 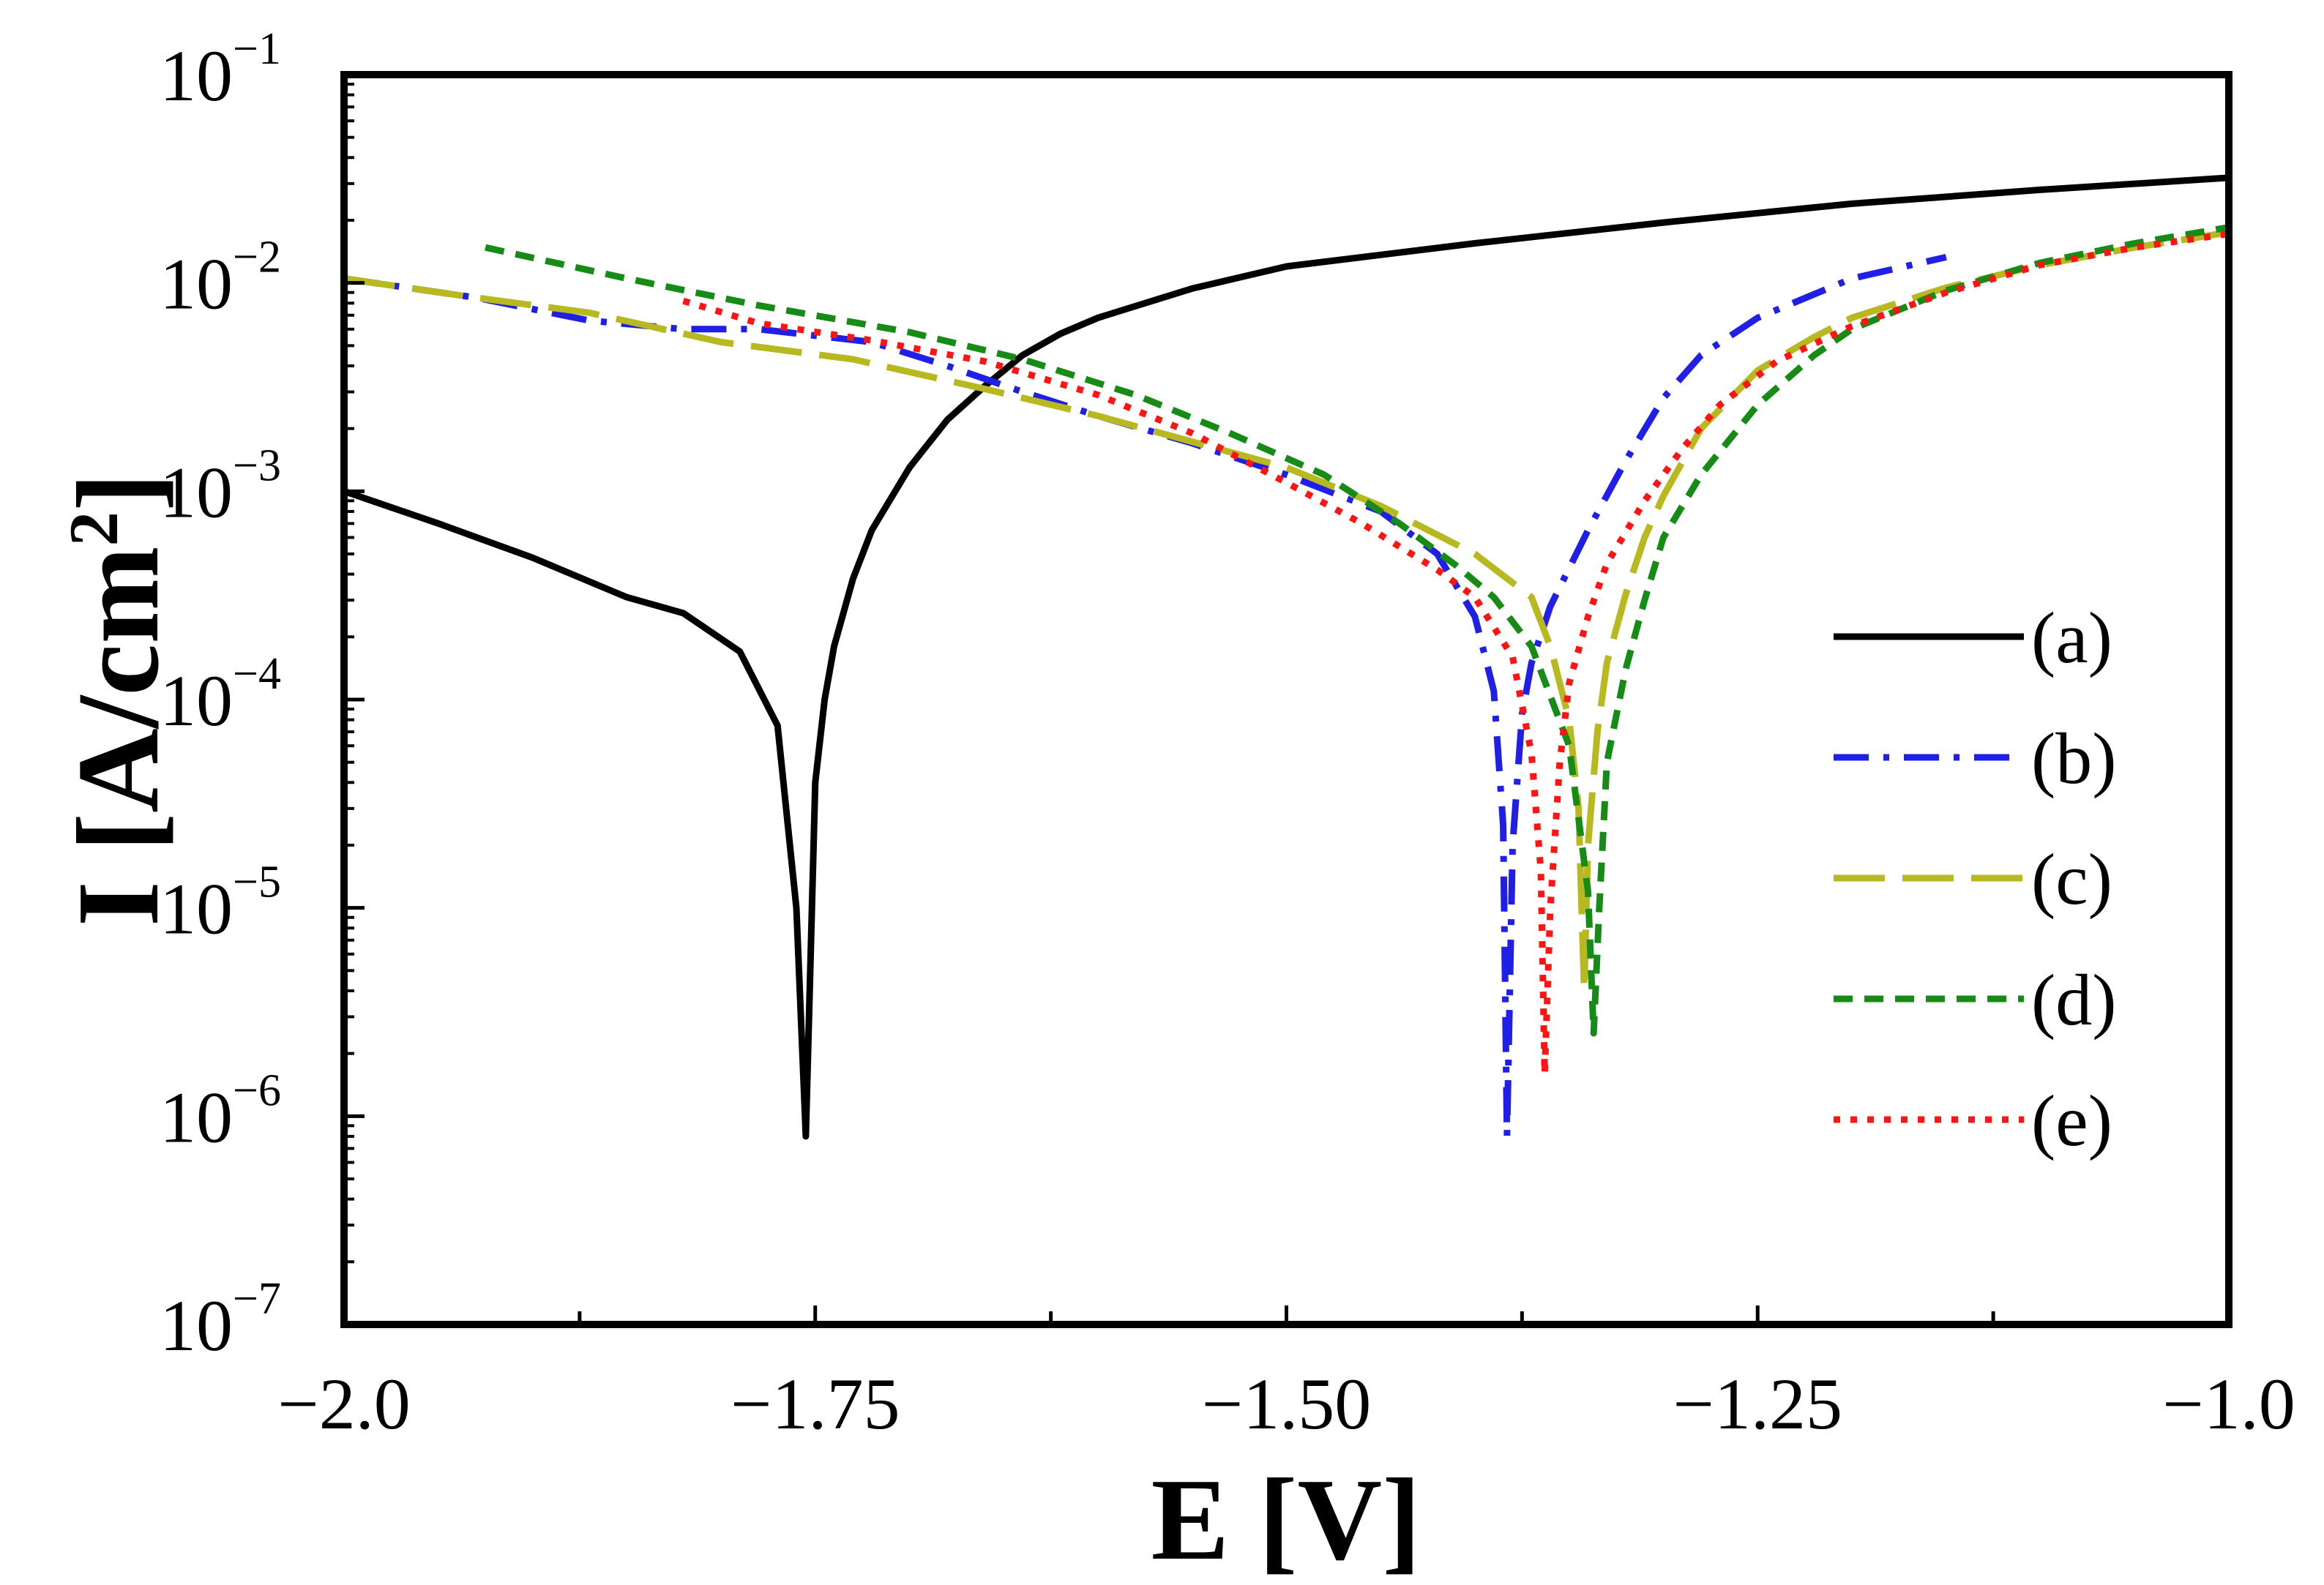 What do you see at coordinates (2074, 1000) in the screenshot?
I see `legend-label-d: (d)` at bounding box center [2074, 1000].